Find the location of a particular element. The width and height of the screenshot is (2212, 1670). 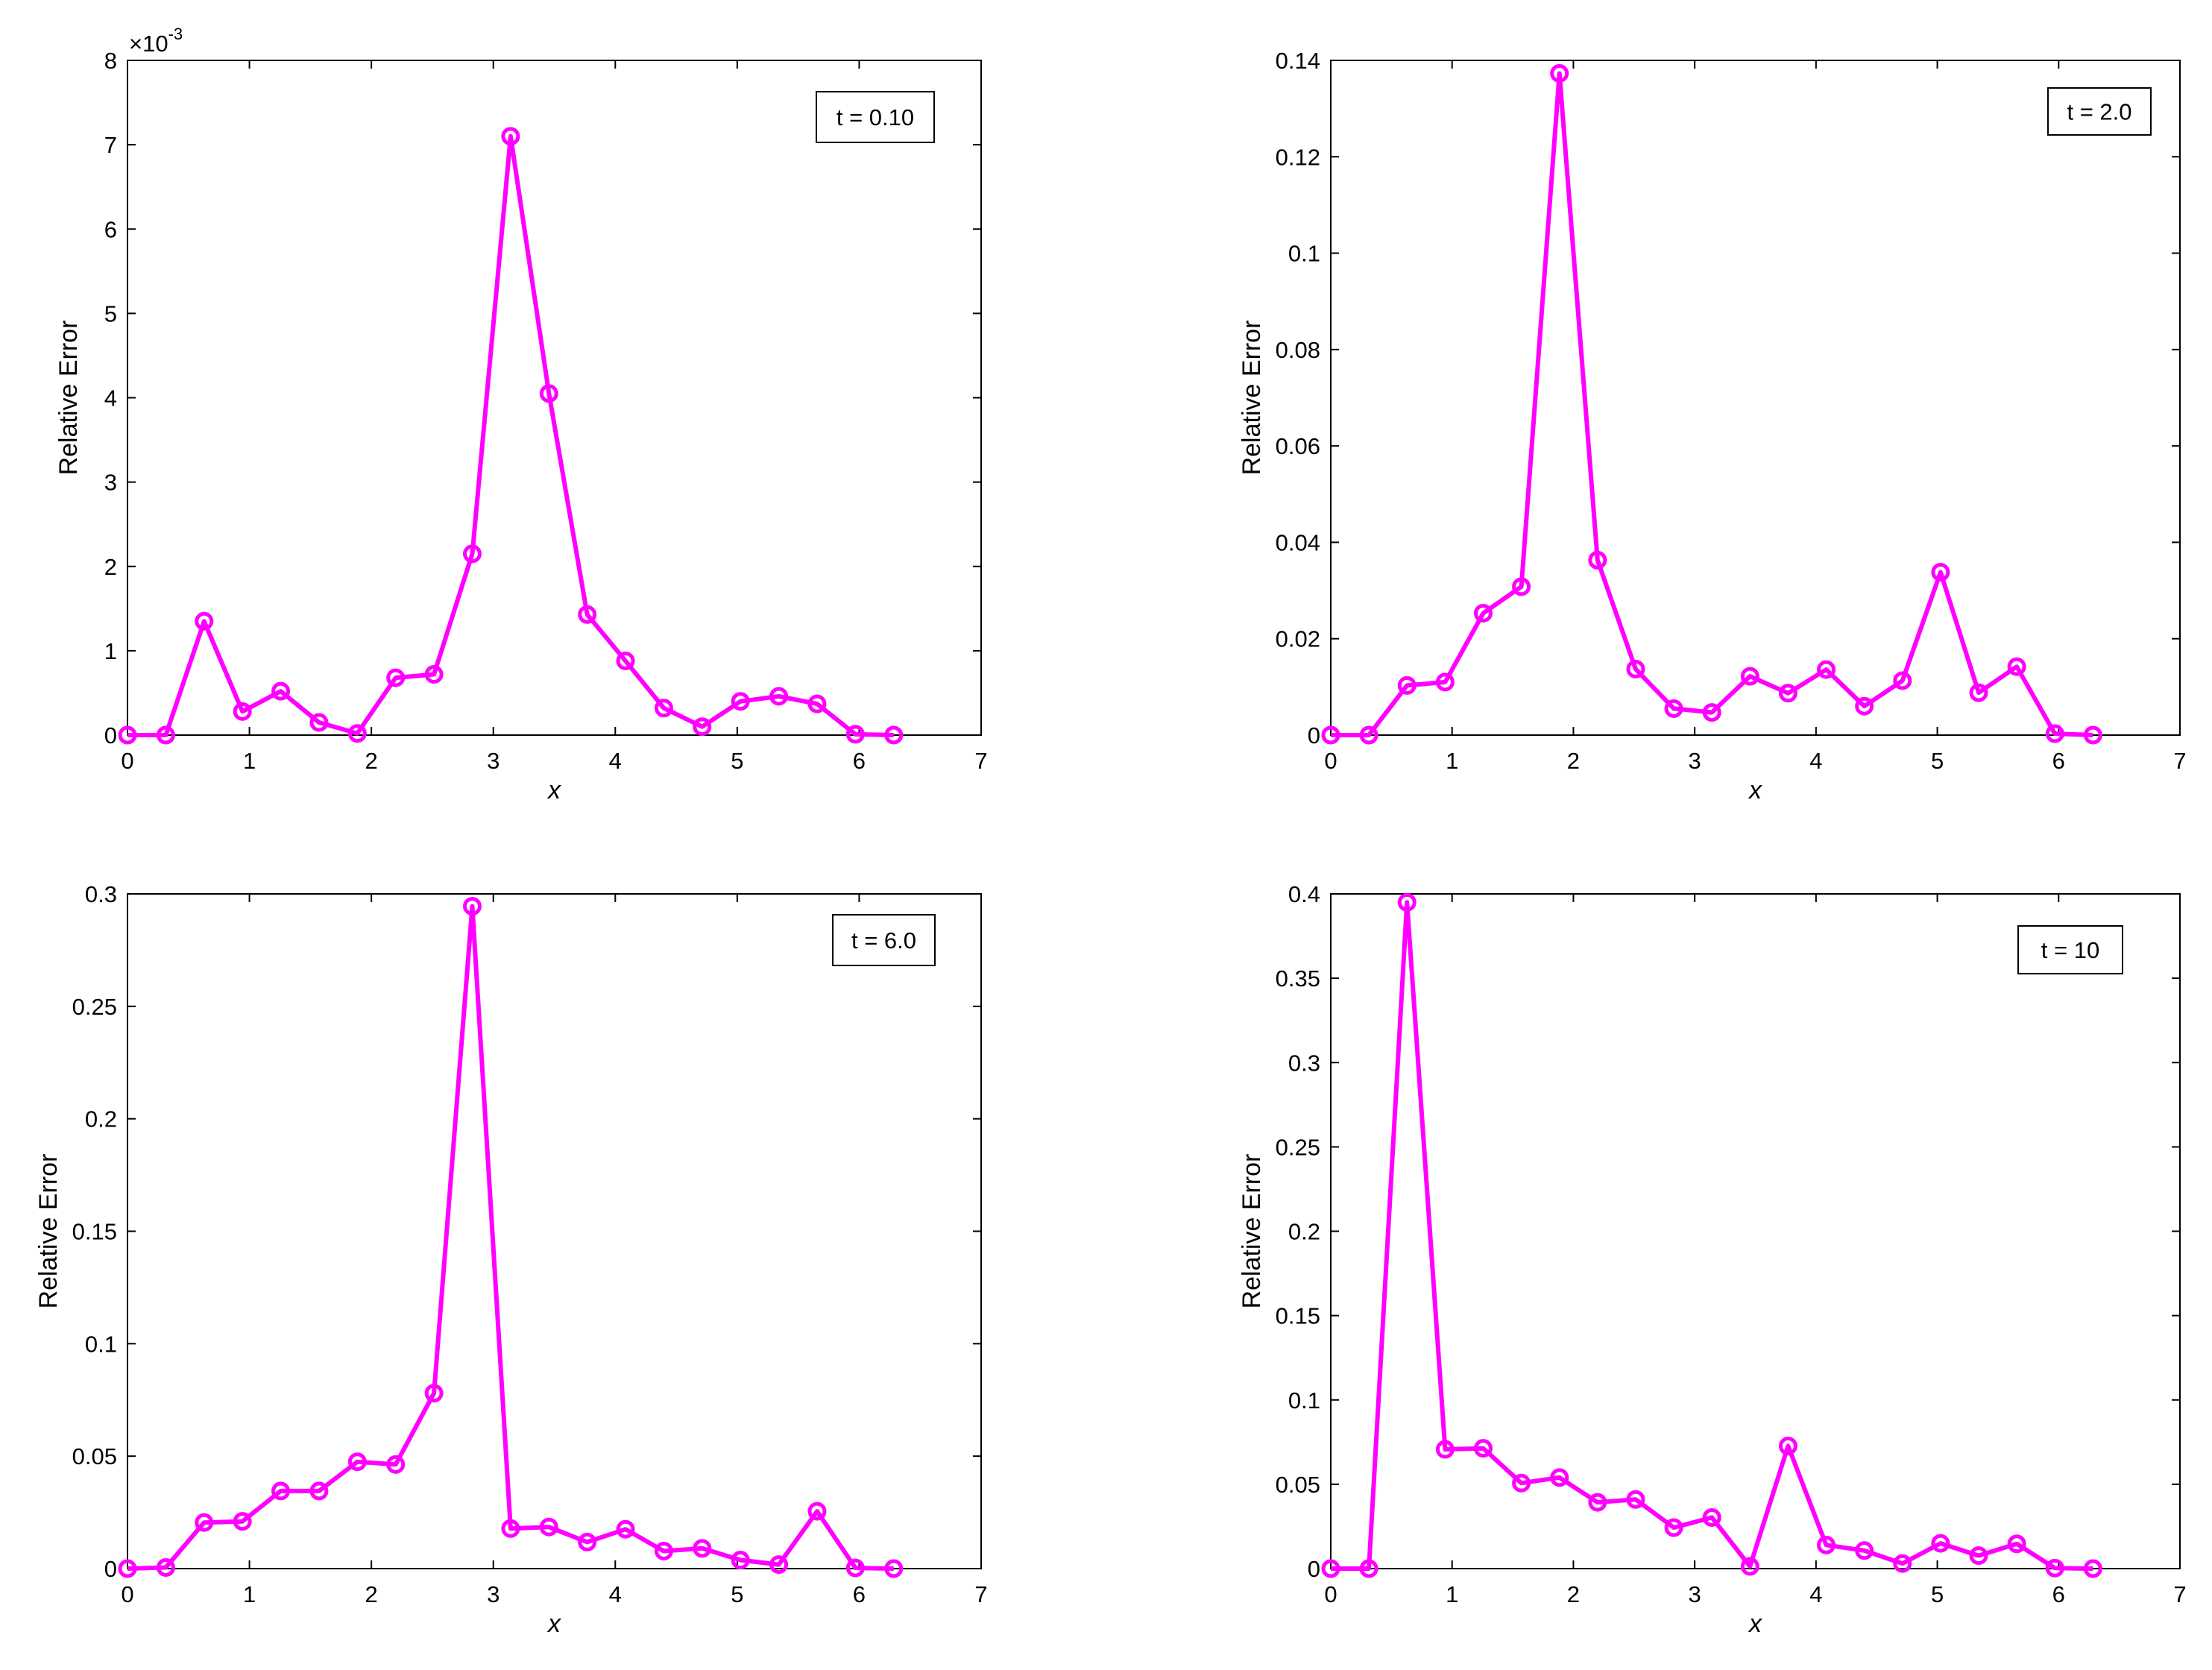

y-tick-label: 0.3 is located at coordinates (1304, 1063).